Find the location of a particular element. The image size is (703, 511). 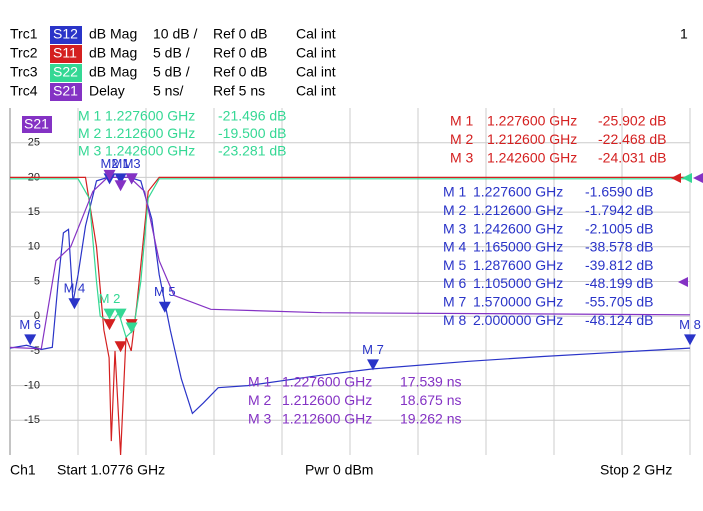

channel: Ch1 is located at coordinates (23, 470).